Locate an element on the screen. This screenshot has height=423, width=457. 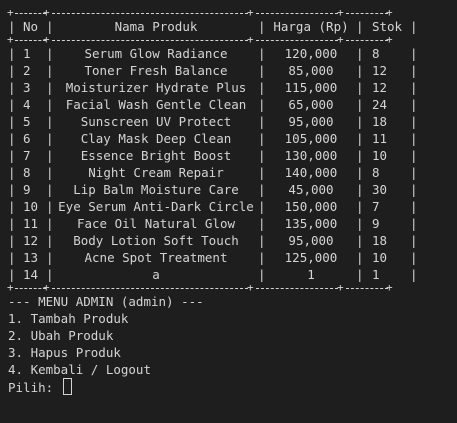
cell-stock: 24 is located at coordinates (380, 104).